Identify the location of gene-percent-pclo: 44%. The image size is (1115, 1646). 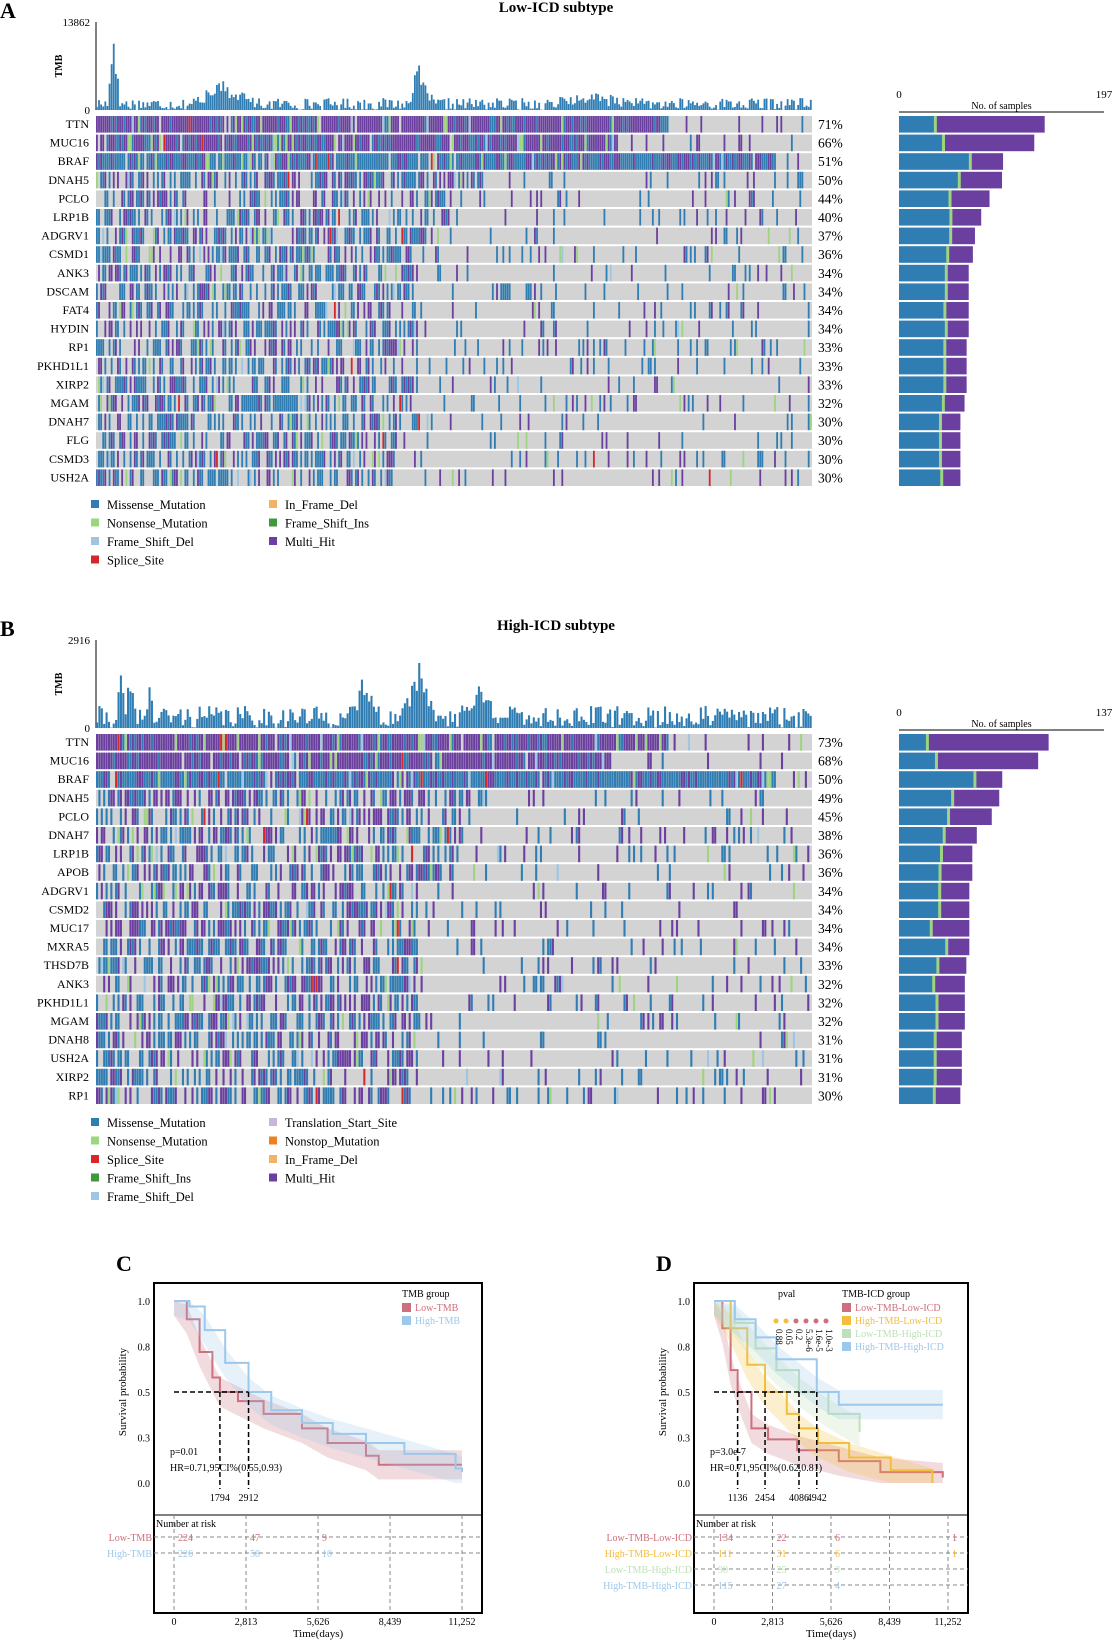
(830, 198).